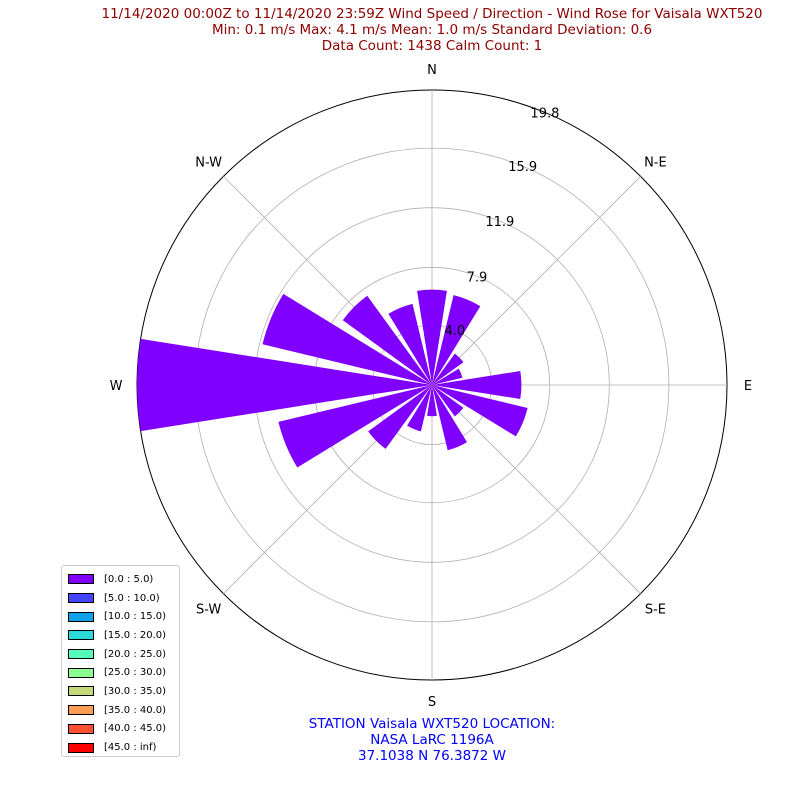 The width and height of the screenshot is (800, 800). Describe the element at coordinates (419, 408) in the screenshot. I see `wind-bar-202.5` at that location.